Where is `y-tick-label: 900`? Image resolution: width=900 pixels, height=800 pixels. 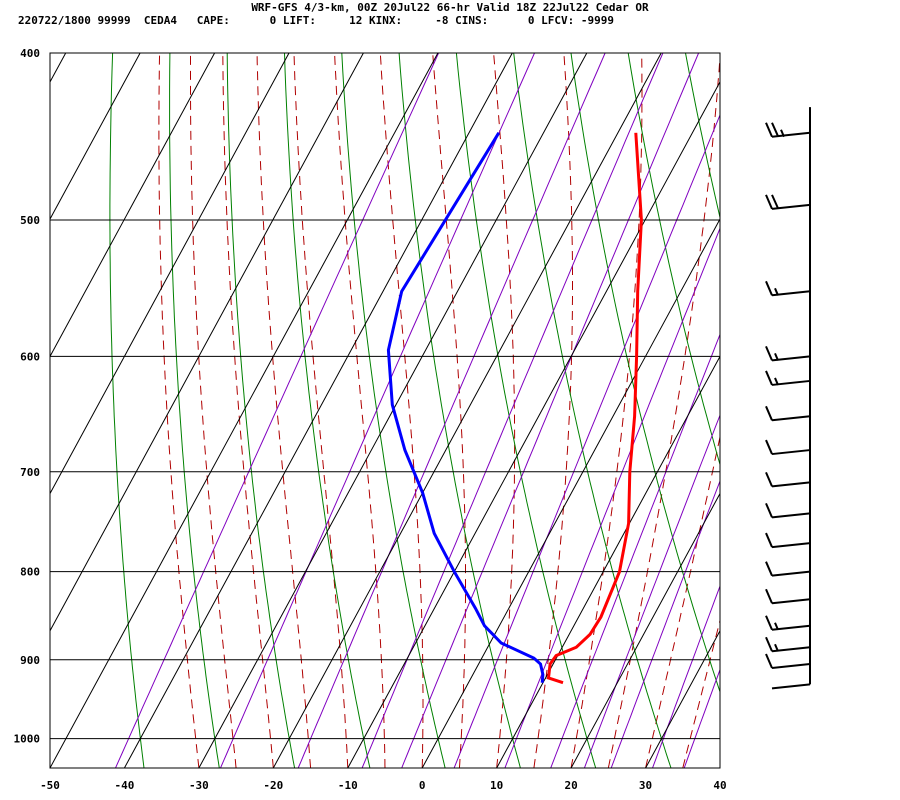
y-tick-label: 900 is located at coordinates (30, 660).